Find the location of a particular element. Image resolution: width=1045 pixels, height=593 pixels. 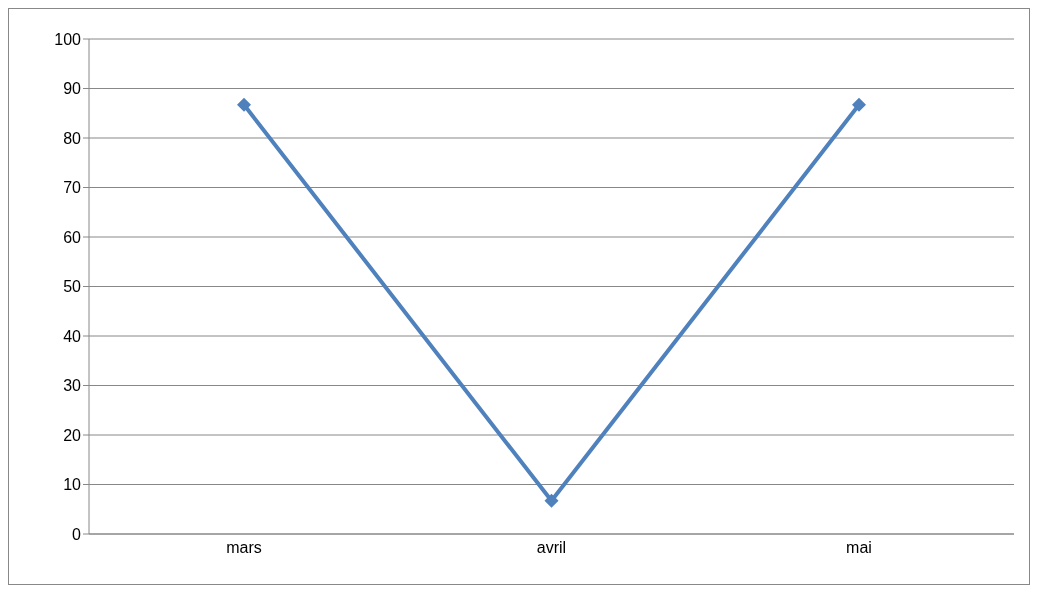

y-tick-label: 90 is located at coordinates (72, 89).